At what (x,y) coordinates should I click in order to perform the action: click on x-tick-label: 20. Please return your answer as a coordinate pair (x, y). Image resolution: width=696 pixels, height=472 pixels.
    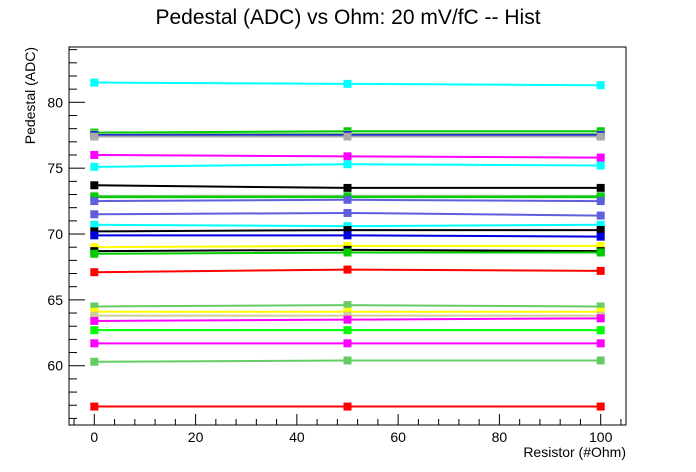
    Looking at the image, I should click on (196, 437).